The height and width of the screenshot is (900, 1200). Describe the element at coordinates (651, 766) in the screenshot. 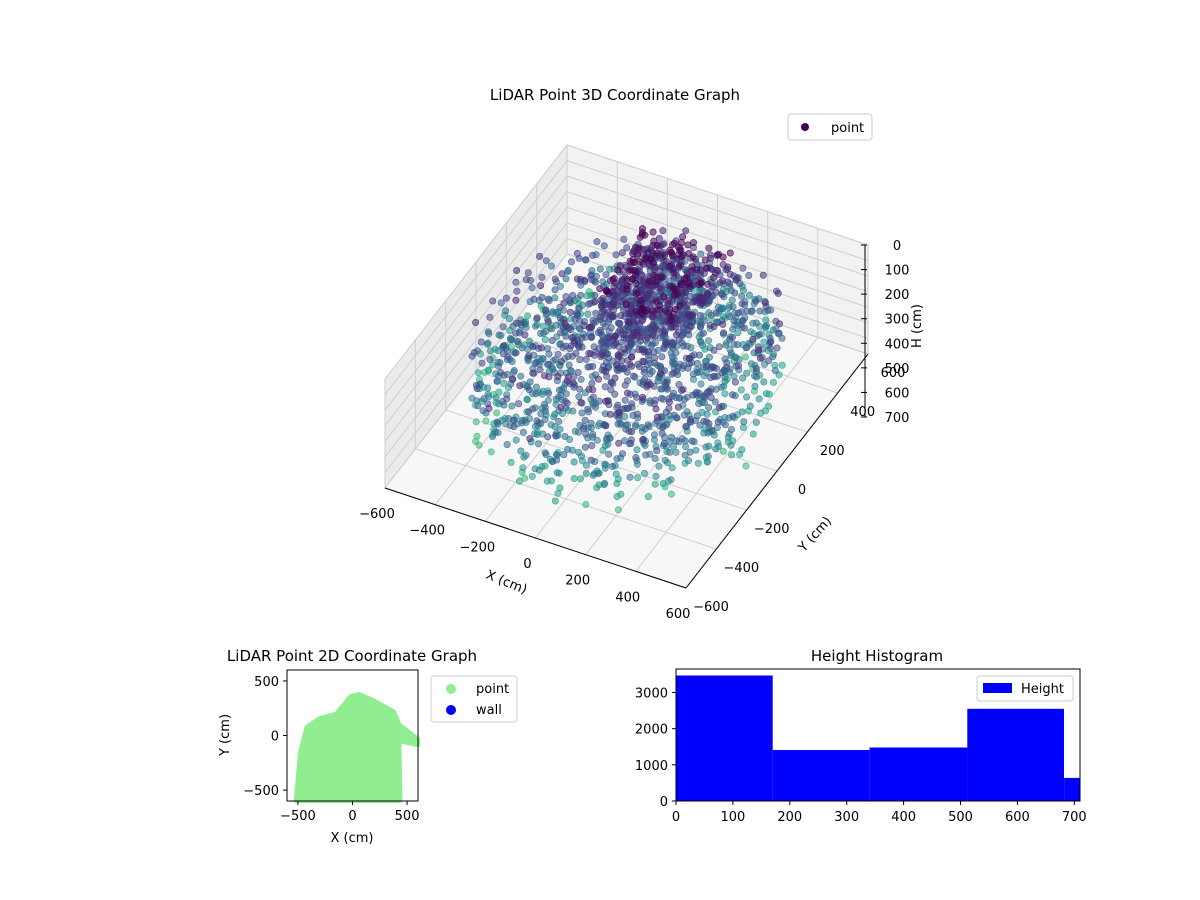

I see `y-tick-label-histogram: 1000` at that location.